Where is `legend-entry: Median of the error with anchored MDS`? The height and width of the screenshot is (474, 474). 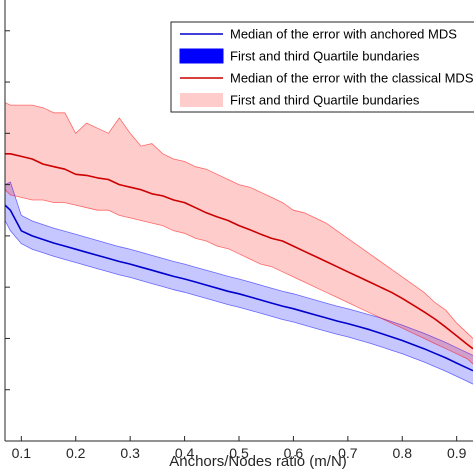 legend-entry: Median of the error with anchored MDS is located at coordinates (318, 34).